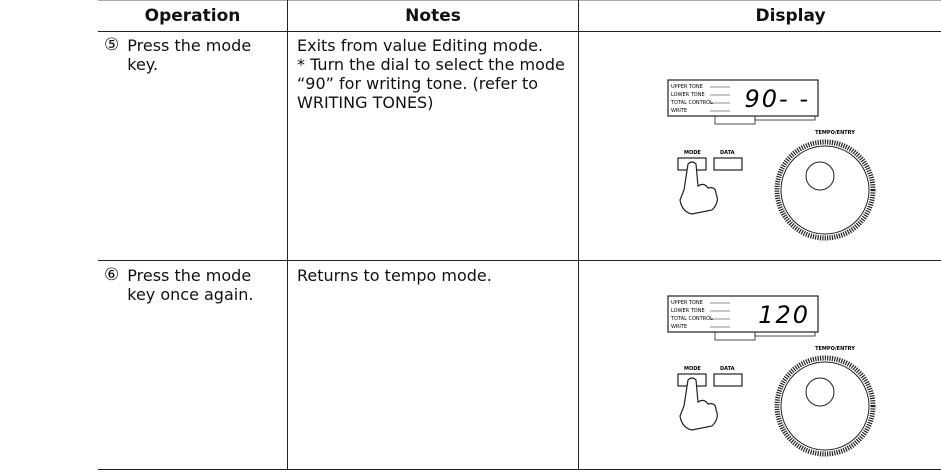 Image resolution: width=941 pixels, height=474 pixels. I want to click on operation-cell: ⑥ Press the mode key once again., so click(194, 285).